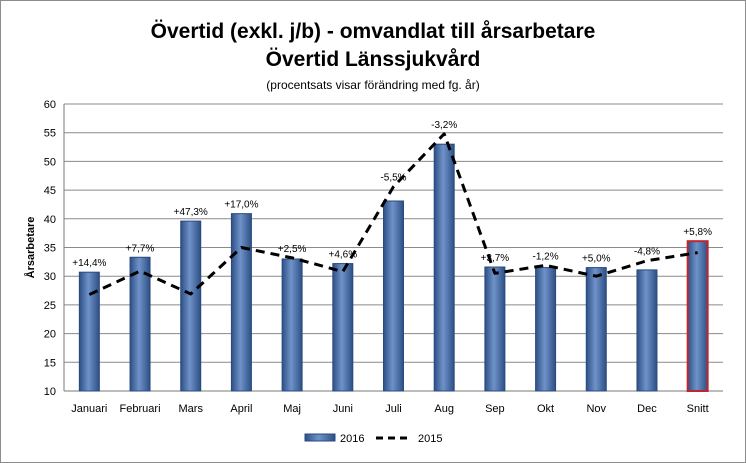  I want to click on legend-swatch-2016, so click(320, 437).